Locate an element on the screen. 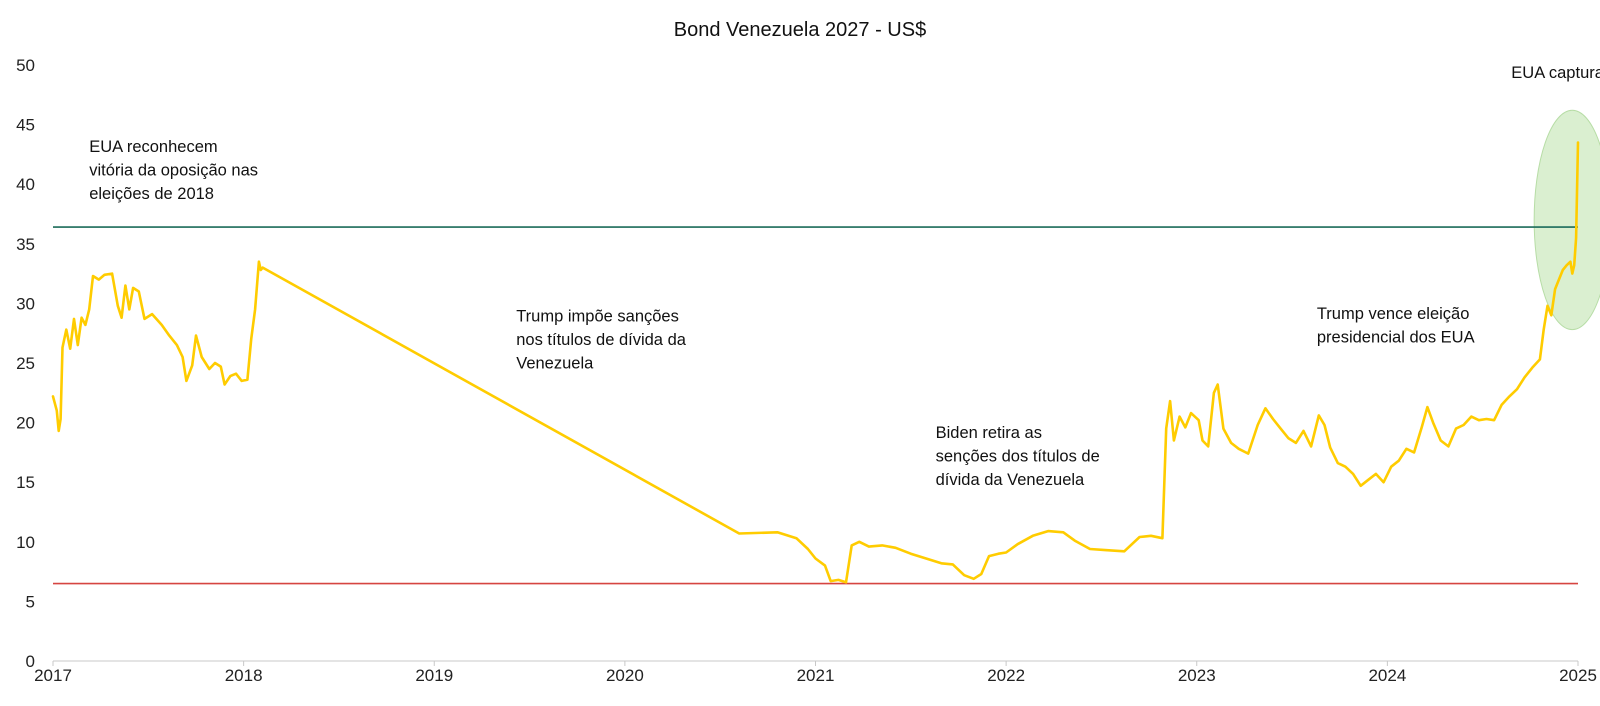 The image size is (1600, 706). y-tick-label: 25 is located at coordinates (25, 363).